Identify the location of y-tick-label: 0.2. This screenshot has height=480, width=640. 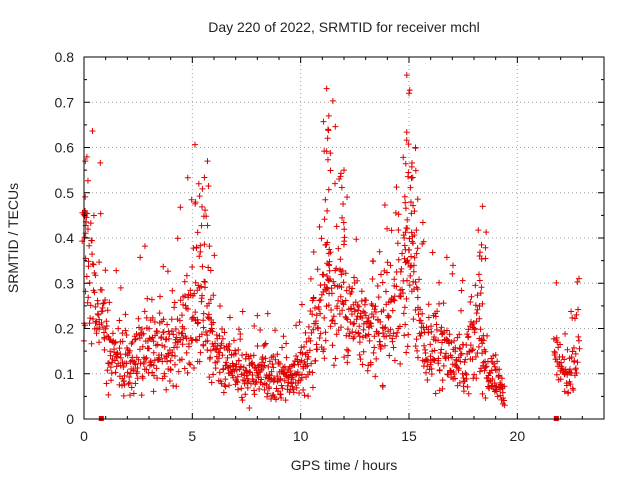
(65, 329).